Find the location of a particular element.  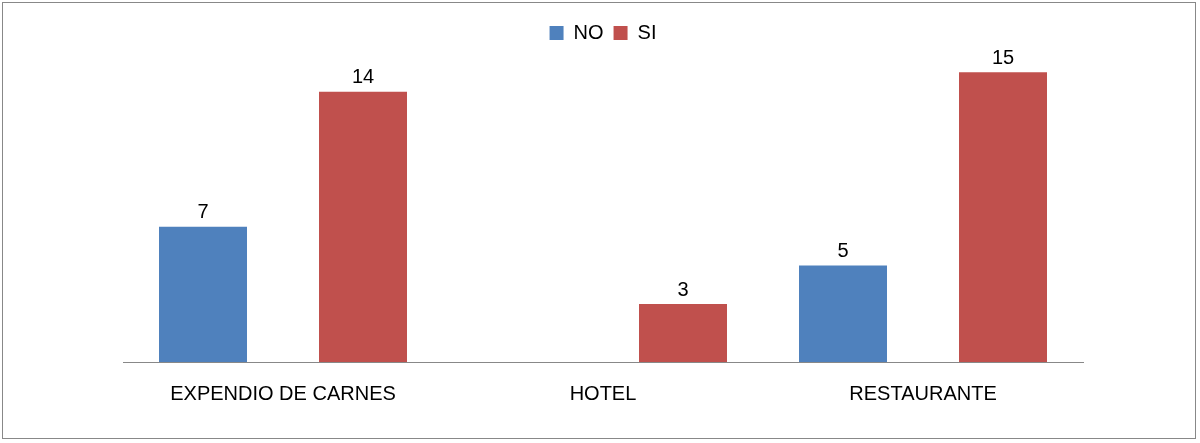

data-label: 7 is located at coordinates (203, 211).